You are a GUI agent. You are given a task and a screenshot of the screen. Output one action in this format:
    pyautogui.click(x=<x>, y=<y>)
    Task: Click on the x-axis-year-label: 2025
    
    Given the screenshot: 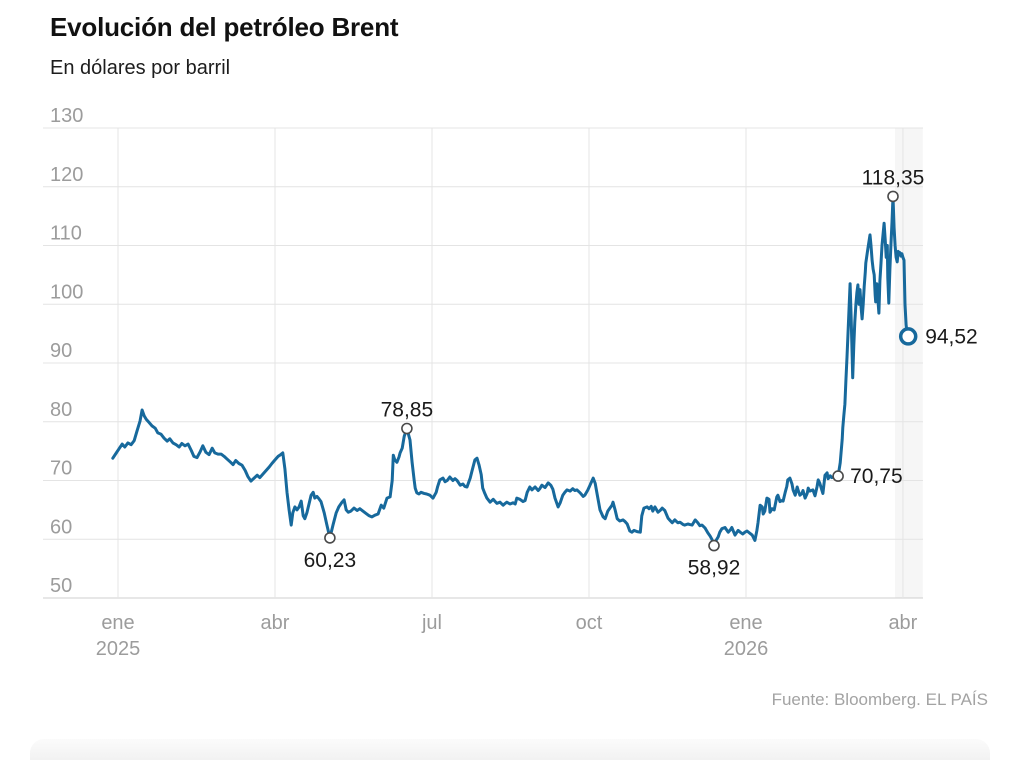 What is the action you would take?
    pyautogui.click(x=118, y=649)
    